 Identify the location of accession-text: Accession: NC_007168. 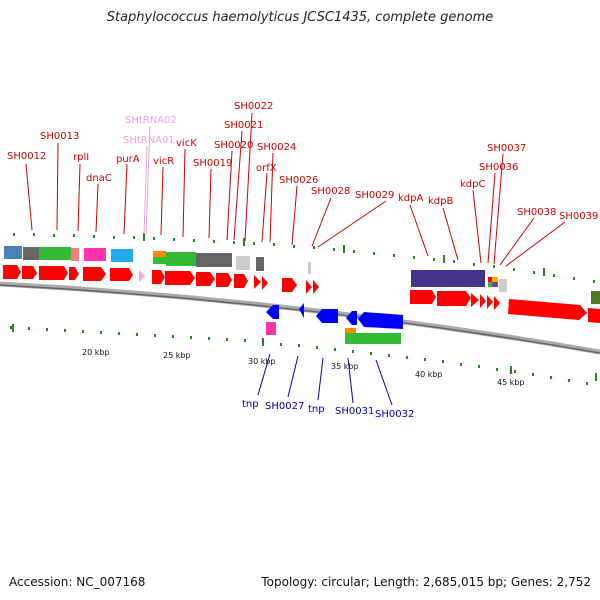
(77, 582).